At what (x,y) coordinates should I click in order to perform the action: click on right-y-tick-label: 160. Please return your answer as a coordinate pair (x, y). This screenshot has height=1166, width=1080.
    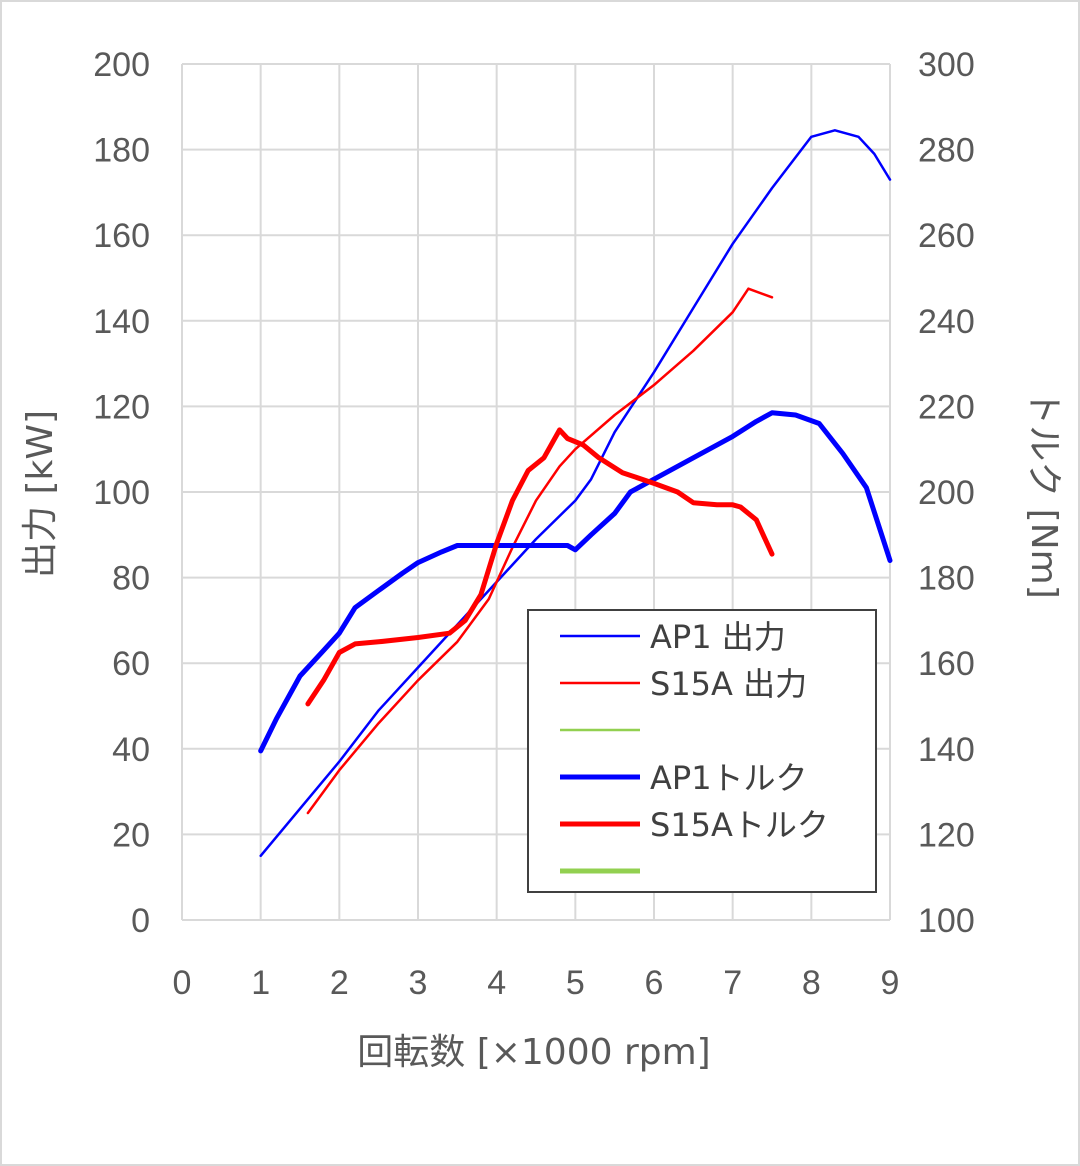
    Looking at the image, I should click on (946, 664).